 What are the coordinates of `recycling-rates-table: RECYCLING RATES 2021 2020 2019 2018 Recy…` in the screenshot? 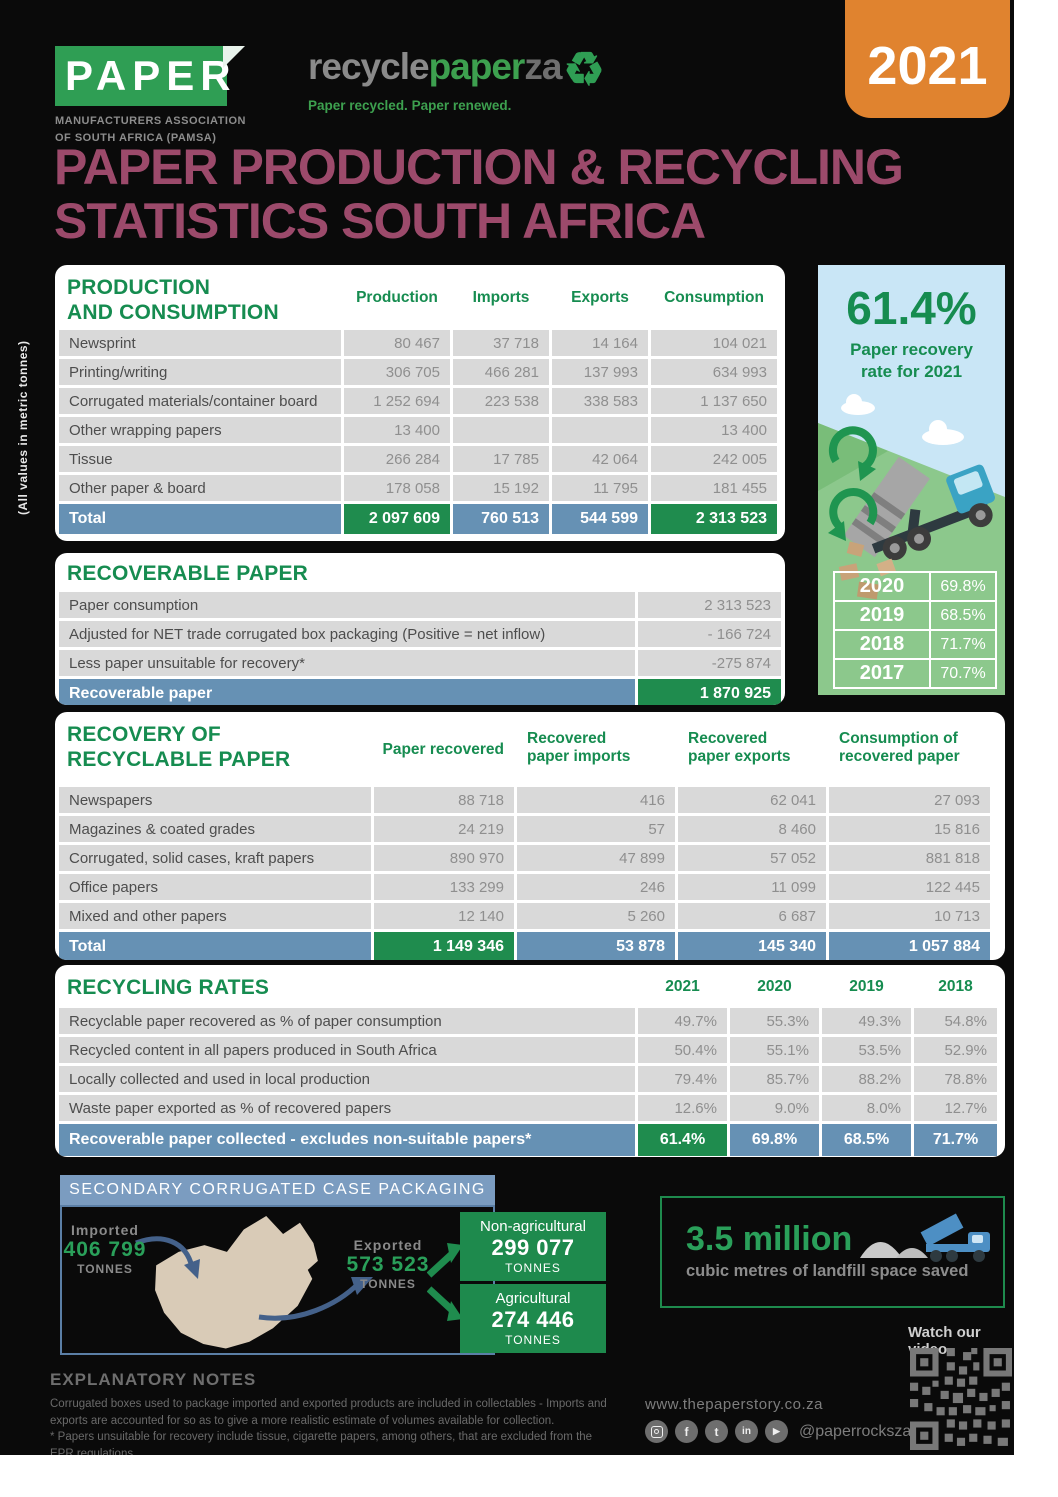 It's located at (530, 1061).